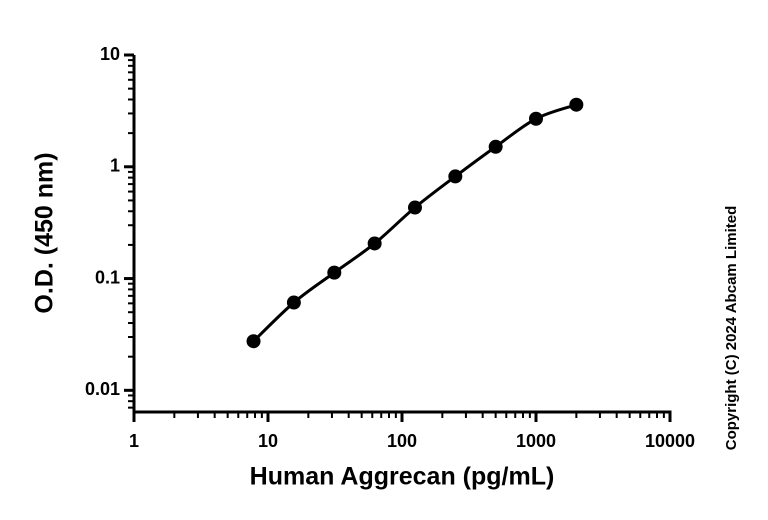  What do you see at coordinates (670, 441) in the screenshot?
I see `x-tick-label: 10000` at bounding box center [670, 441].